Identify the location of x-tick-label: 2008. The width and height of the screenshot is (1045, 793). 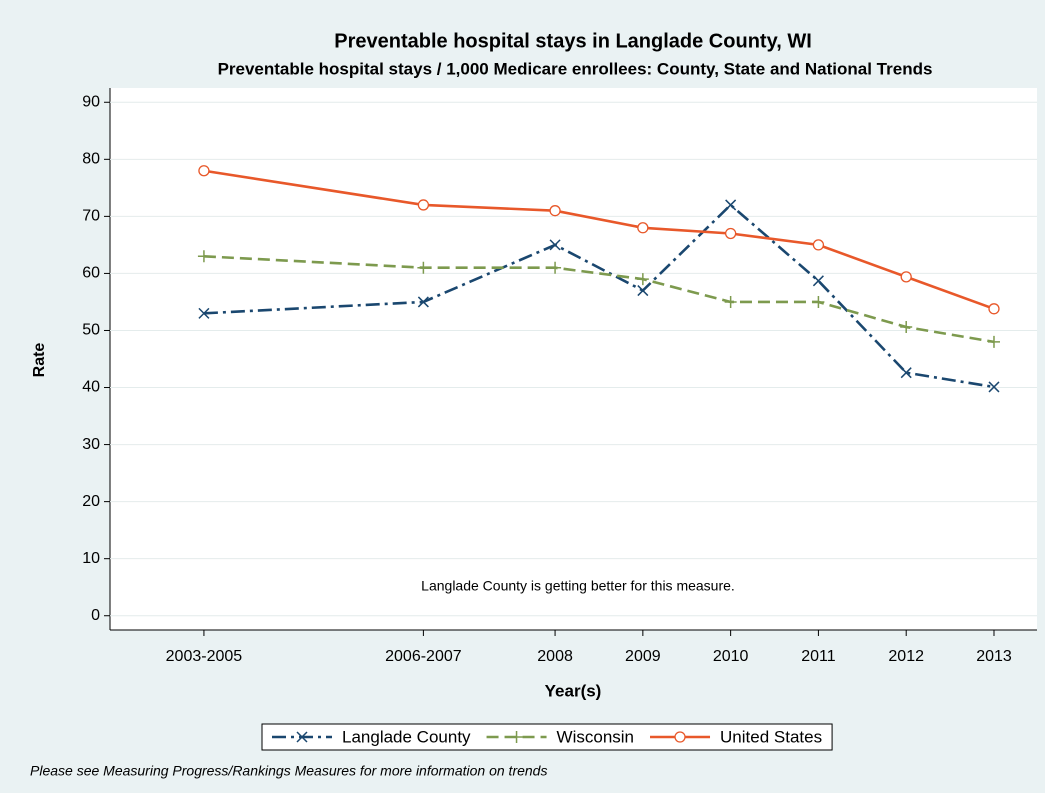
(555, 656).